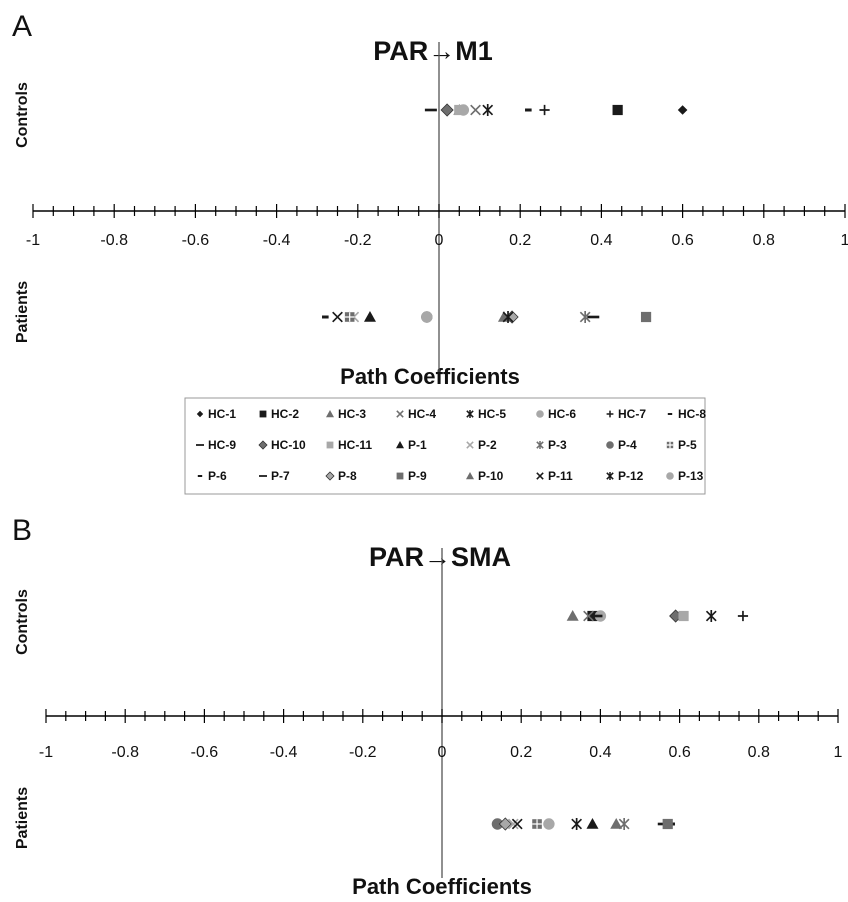  I want to click on legend-label-hc-1: HC-1, so click(222, 414).